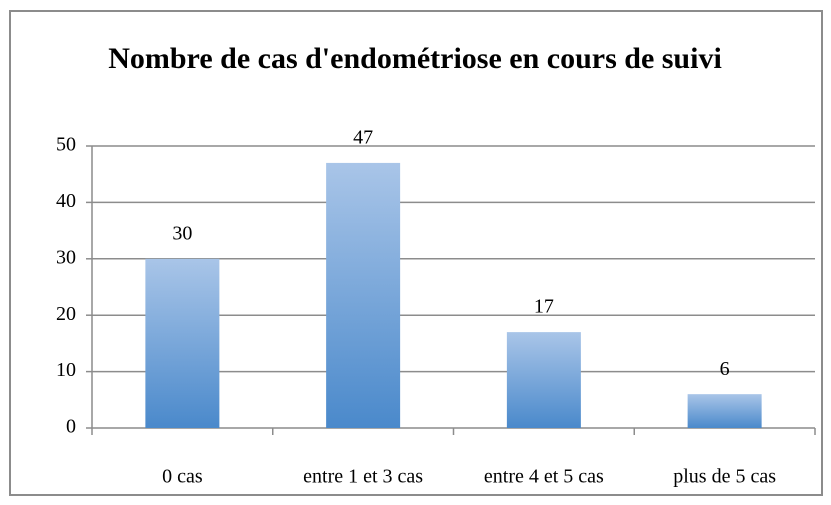  I want to click on data-label: 30, so click(182, 233).